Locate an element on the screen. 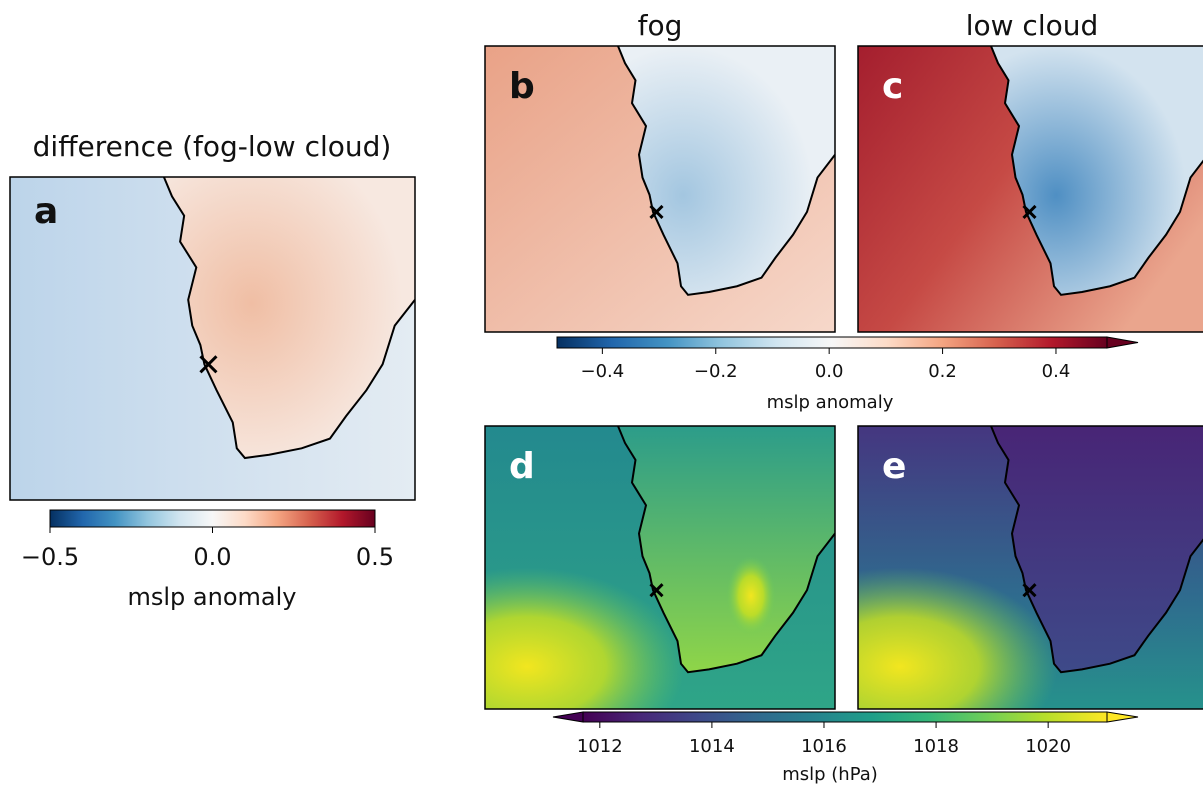 The height and width of the screenshot is (789, 1203). colorbar-tick-label: 1014 is located at coordinates (712, 746).